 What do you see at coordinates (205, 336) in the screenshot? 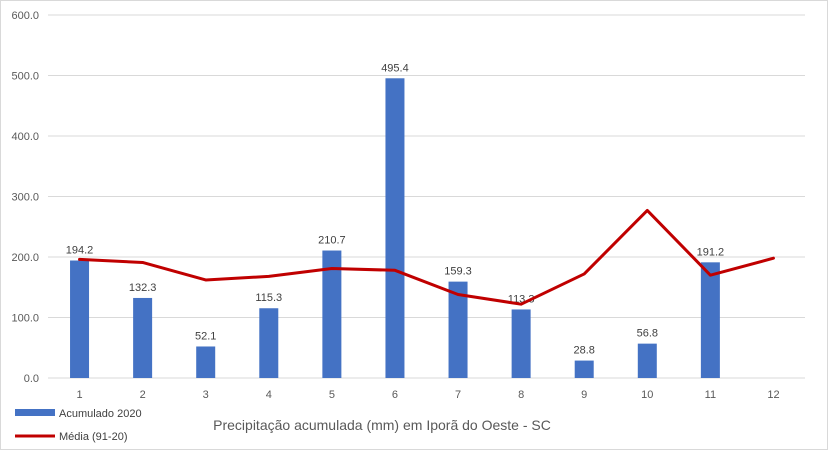
I see `bar-data-label: 52.1` at bounding box center [205, 336].